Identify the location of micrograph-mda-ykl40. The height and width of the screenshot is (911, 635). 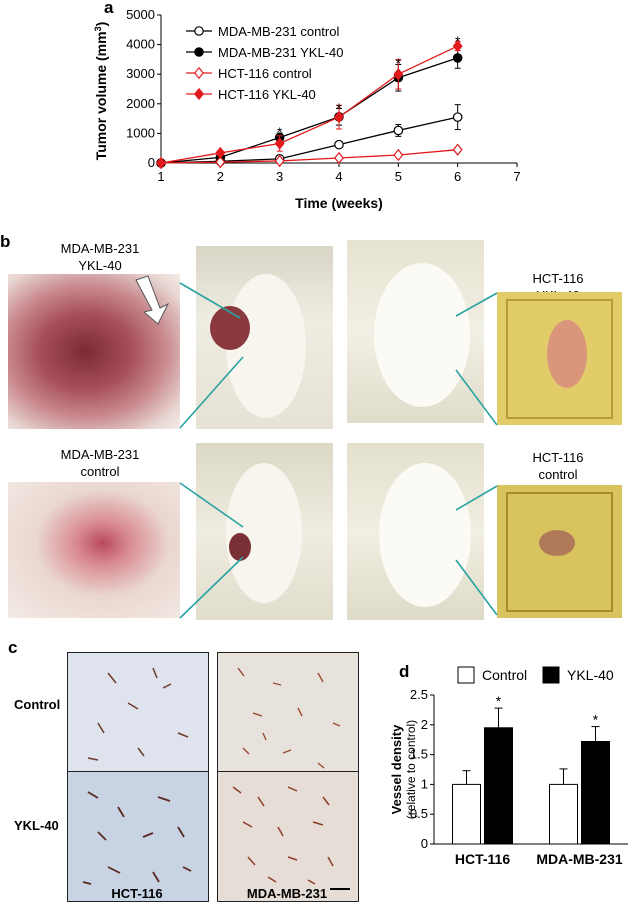
(288, 836).